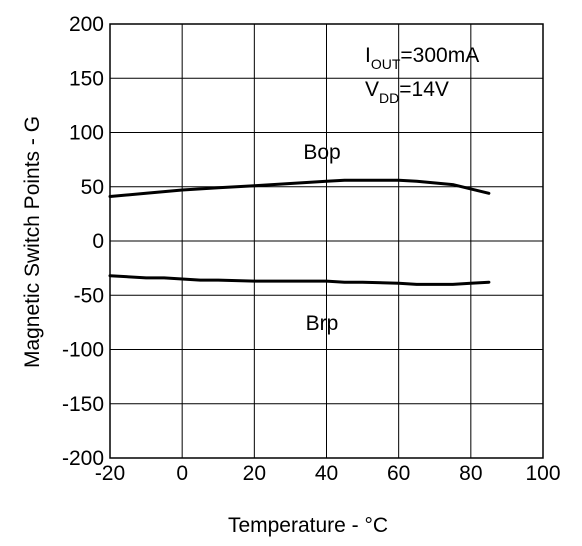  Describe the element at coordinates (89, 295) in the screenshot. I see `y-tick-label: -50` at that location.